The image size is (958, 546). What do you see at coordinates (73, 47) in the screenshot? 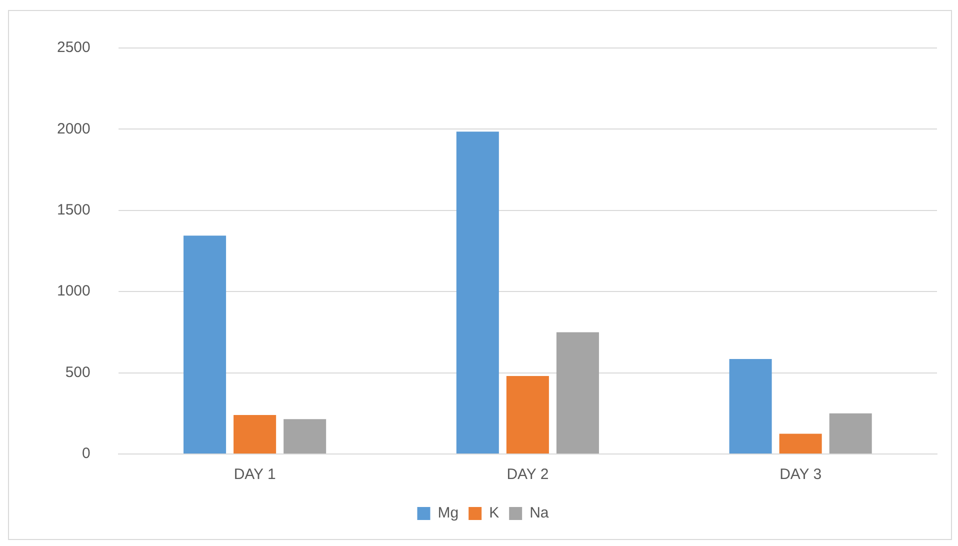
I see `y-tick-label: 2500` at bounding box center [73, 47].